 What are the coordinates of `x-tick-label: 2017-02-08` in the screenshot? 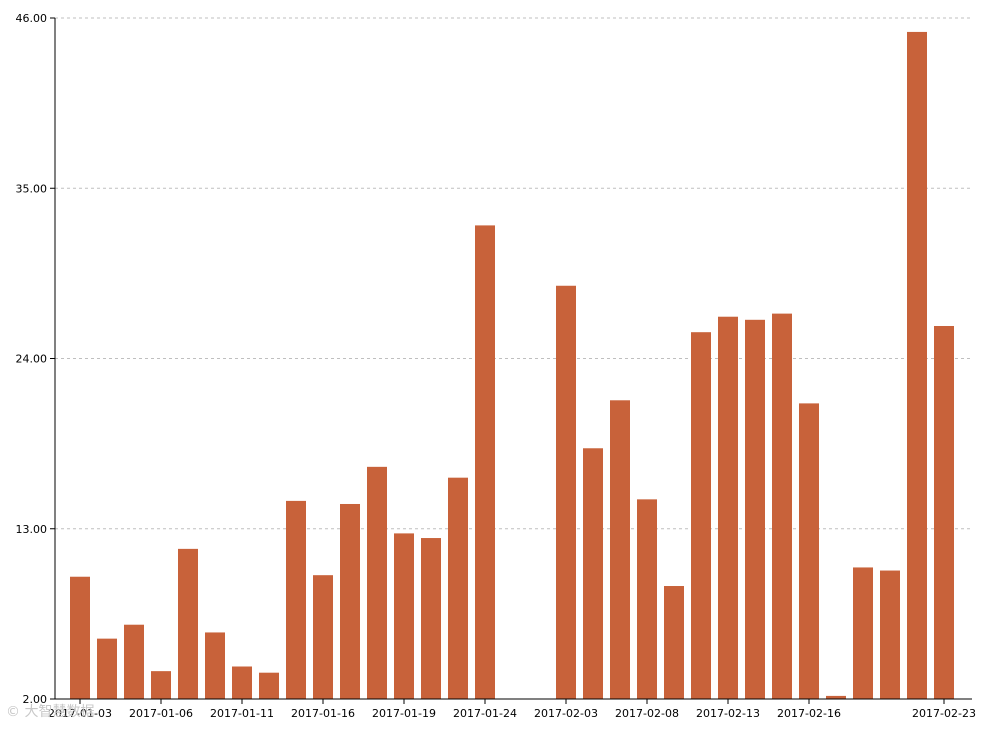 It's located at (647, 713).